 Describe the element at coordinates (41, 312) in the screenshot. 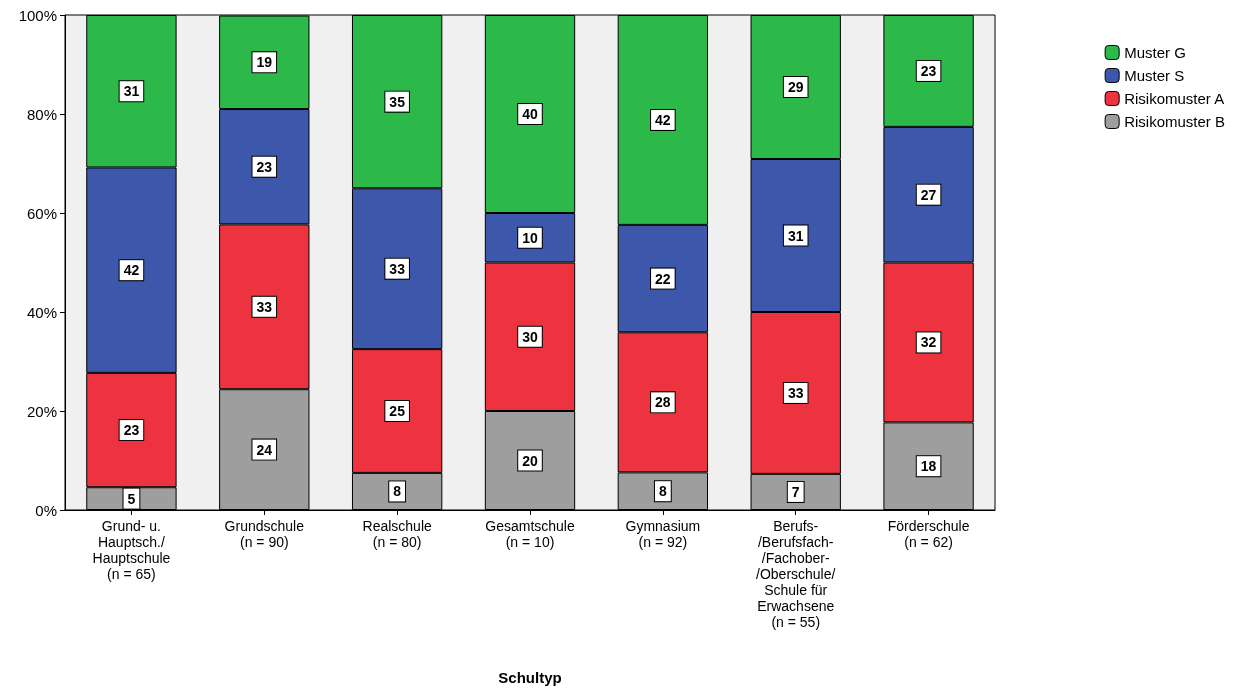

I see `y-tick-label: 40%` at that location.